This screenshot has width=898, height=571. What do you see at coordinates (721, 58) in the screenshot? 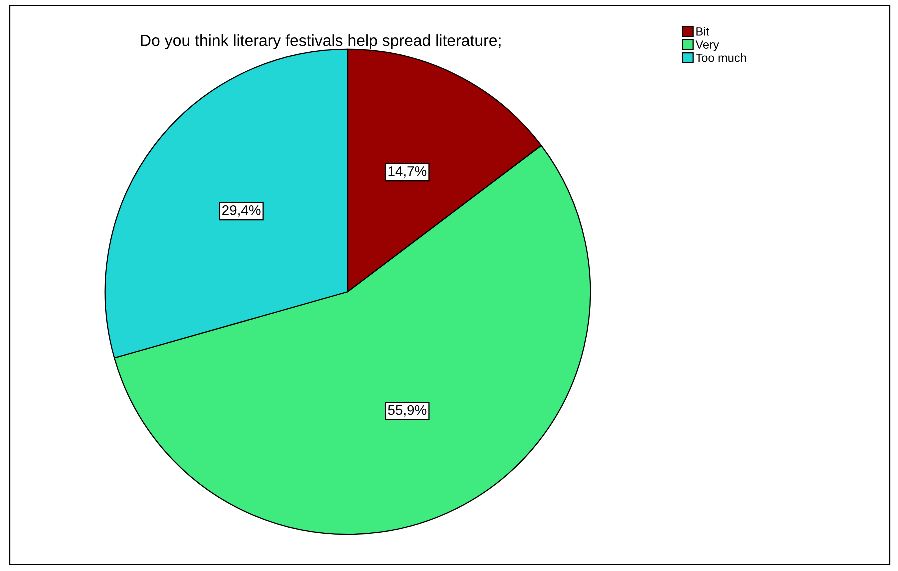
I see `legend-label: Too much` at bounding box center [721, 58].